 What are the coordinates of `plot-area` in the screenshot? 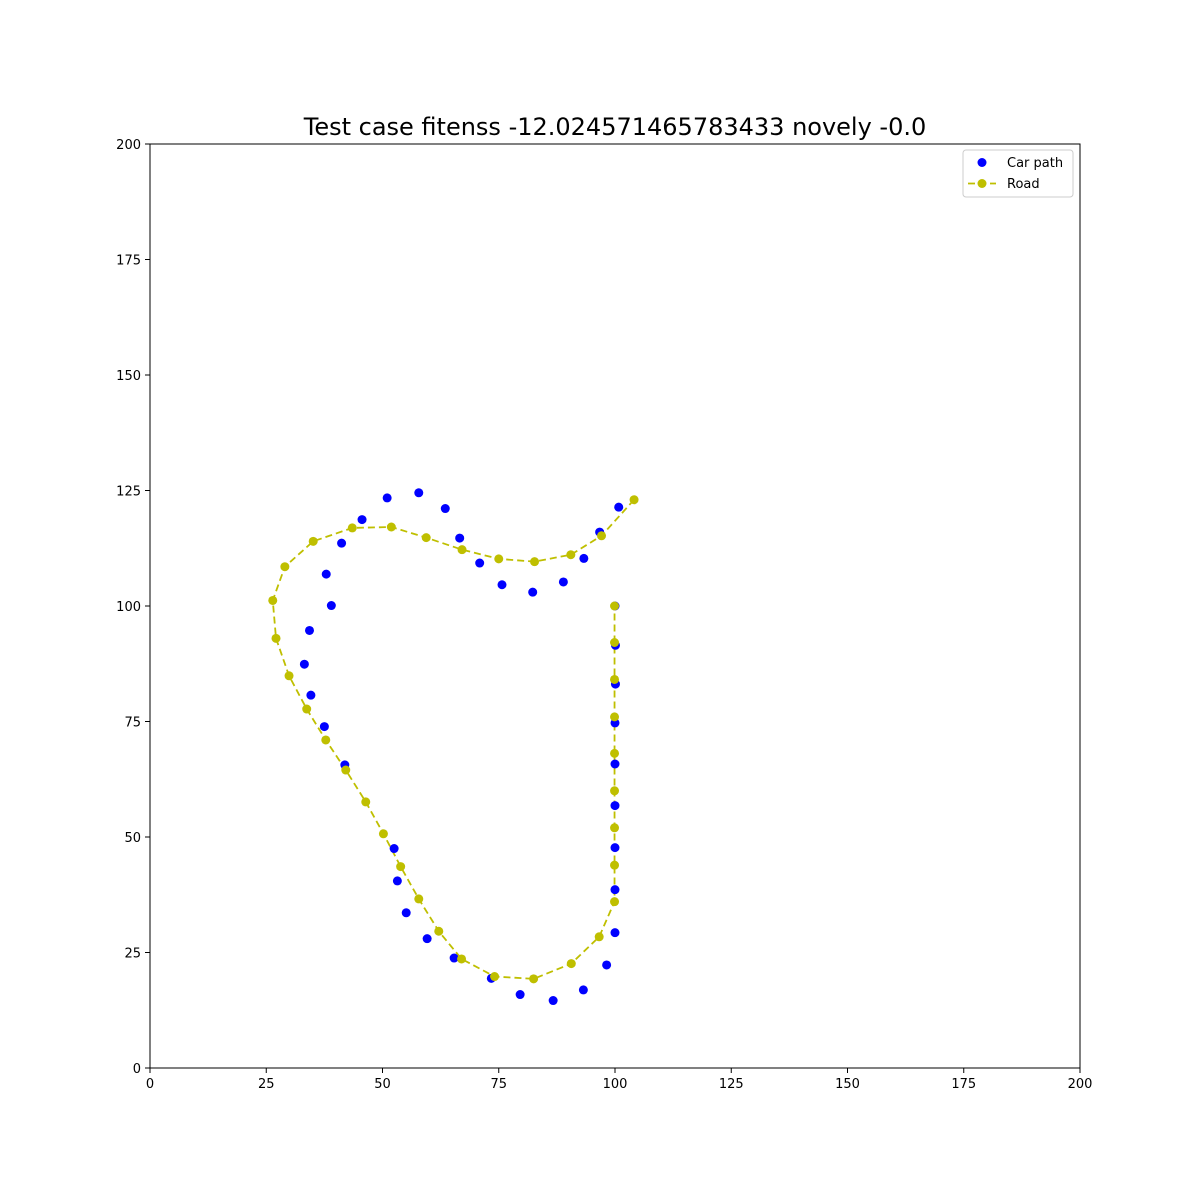 It's located at (453, 747).